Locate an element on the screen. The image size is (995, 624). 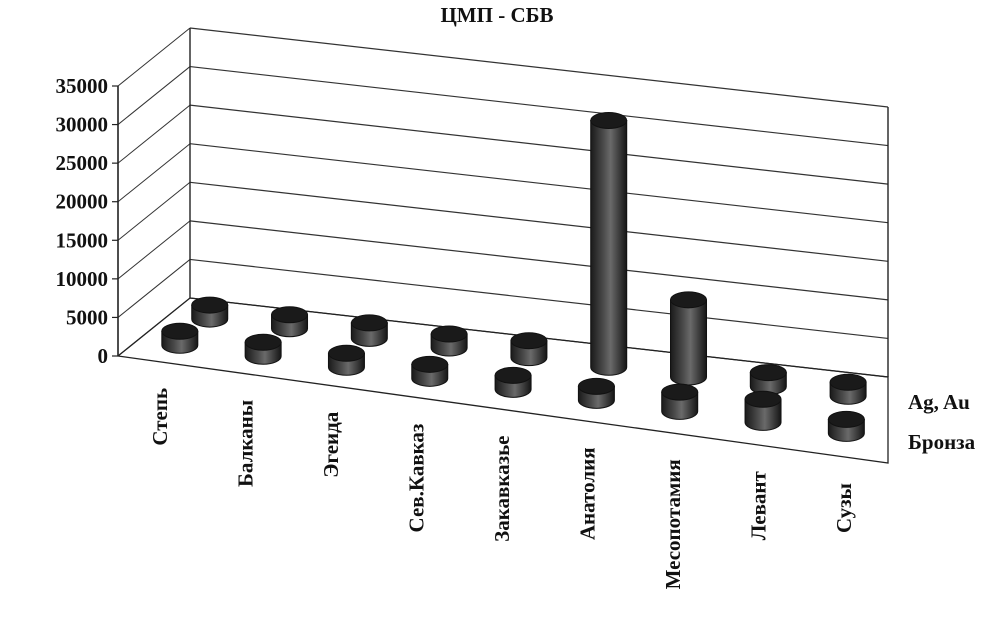
y-tick-label: 20000 is located at coordinates (82, 202).